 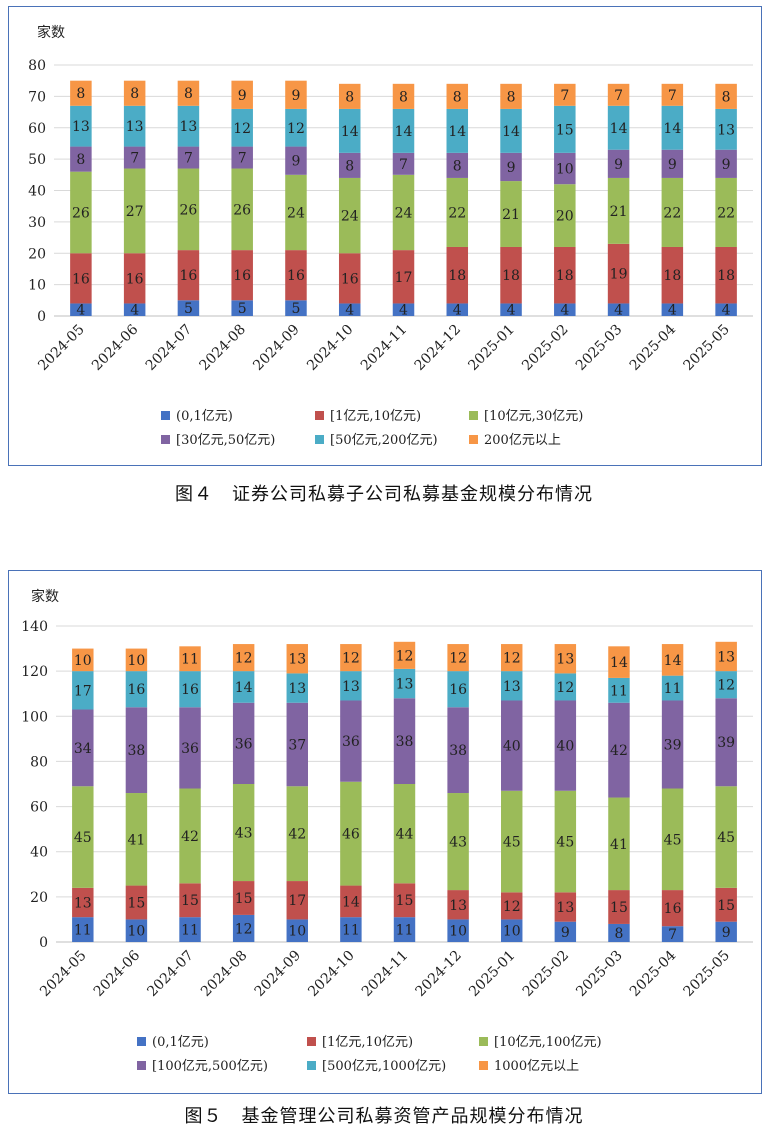 I want to click on legend-item: [1亿元,10亿元), so click(x=360, y=1040).